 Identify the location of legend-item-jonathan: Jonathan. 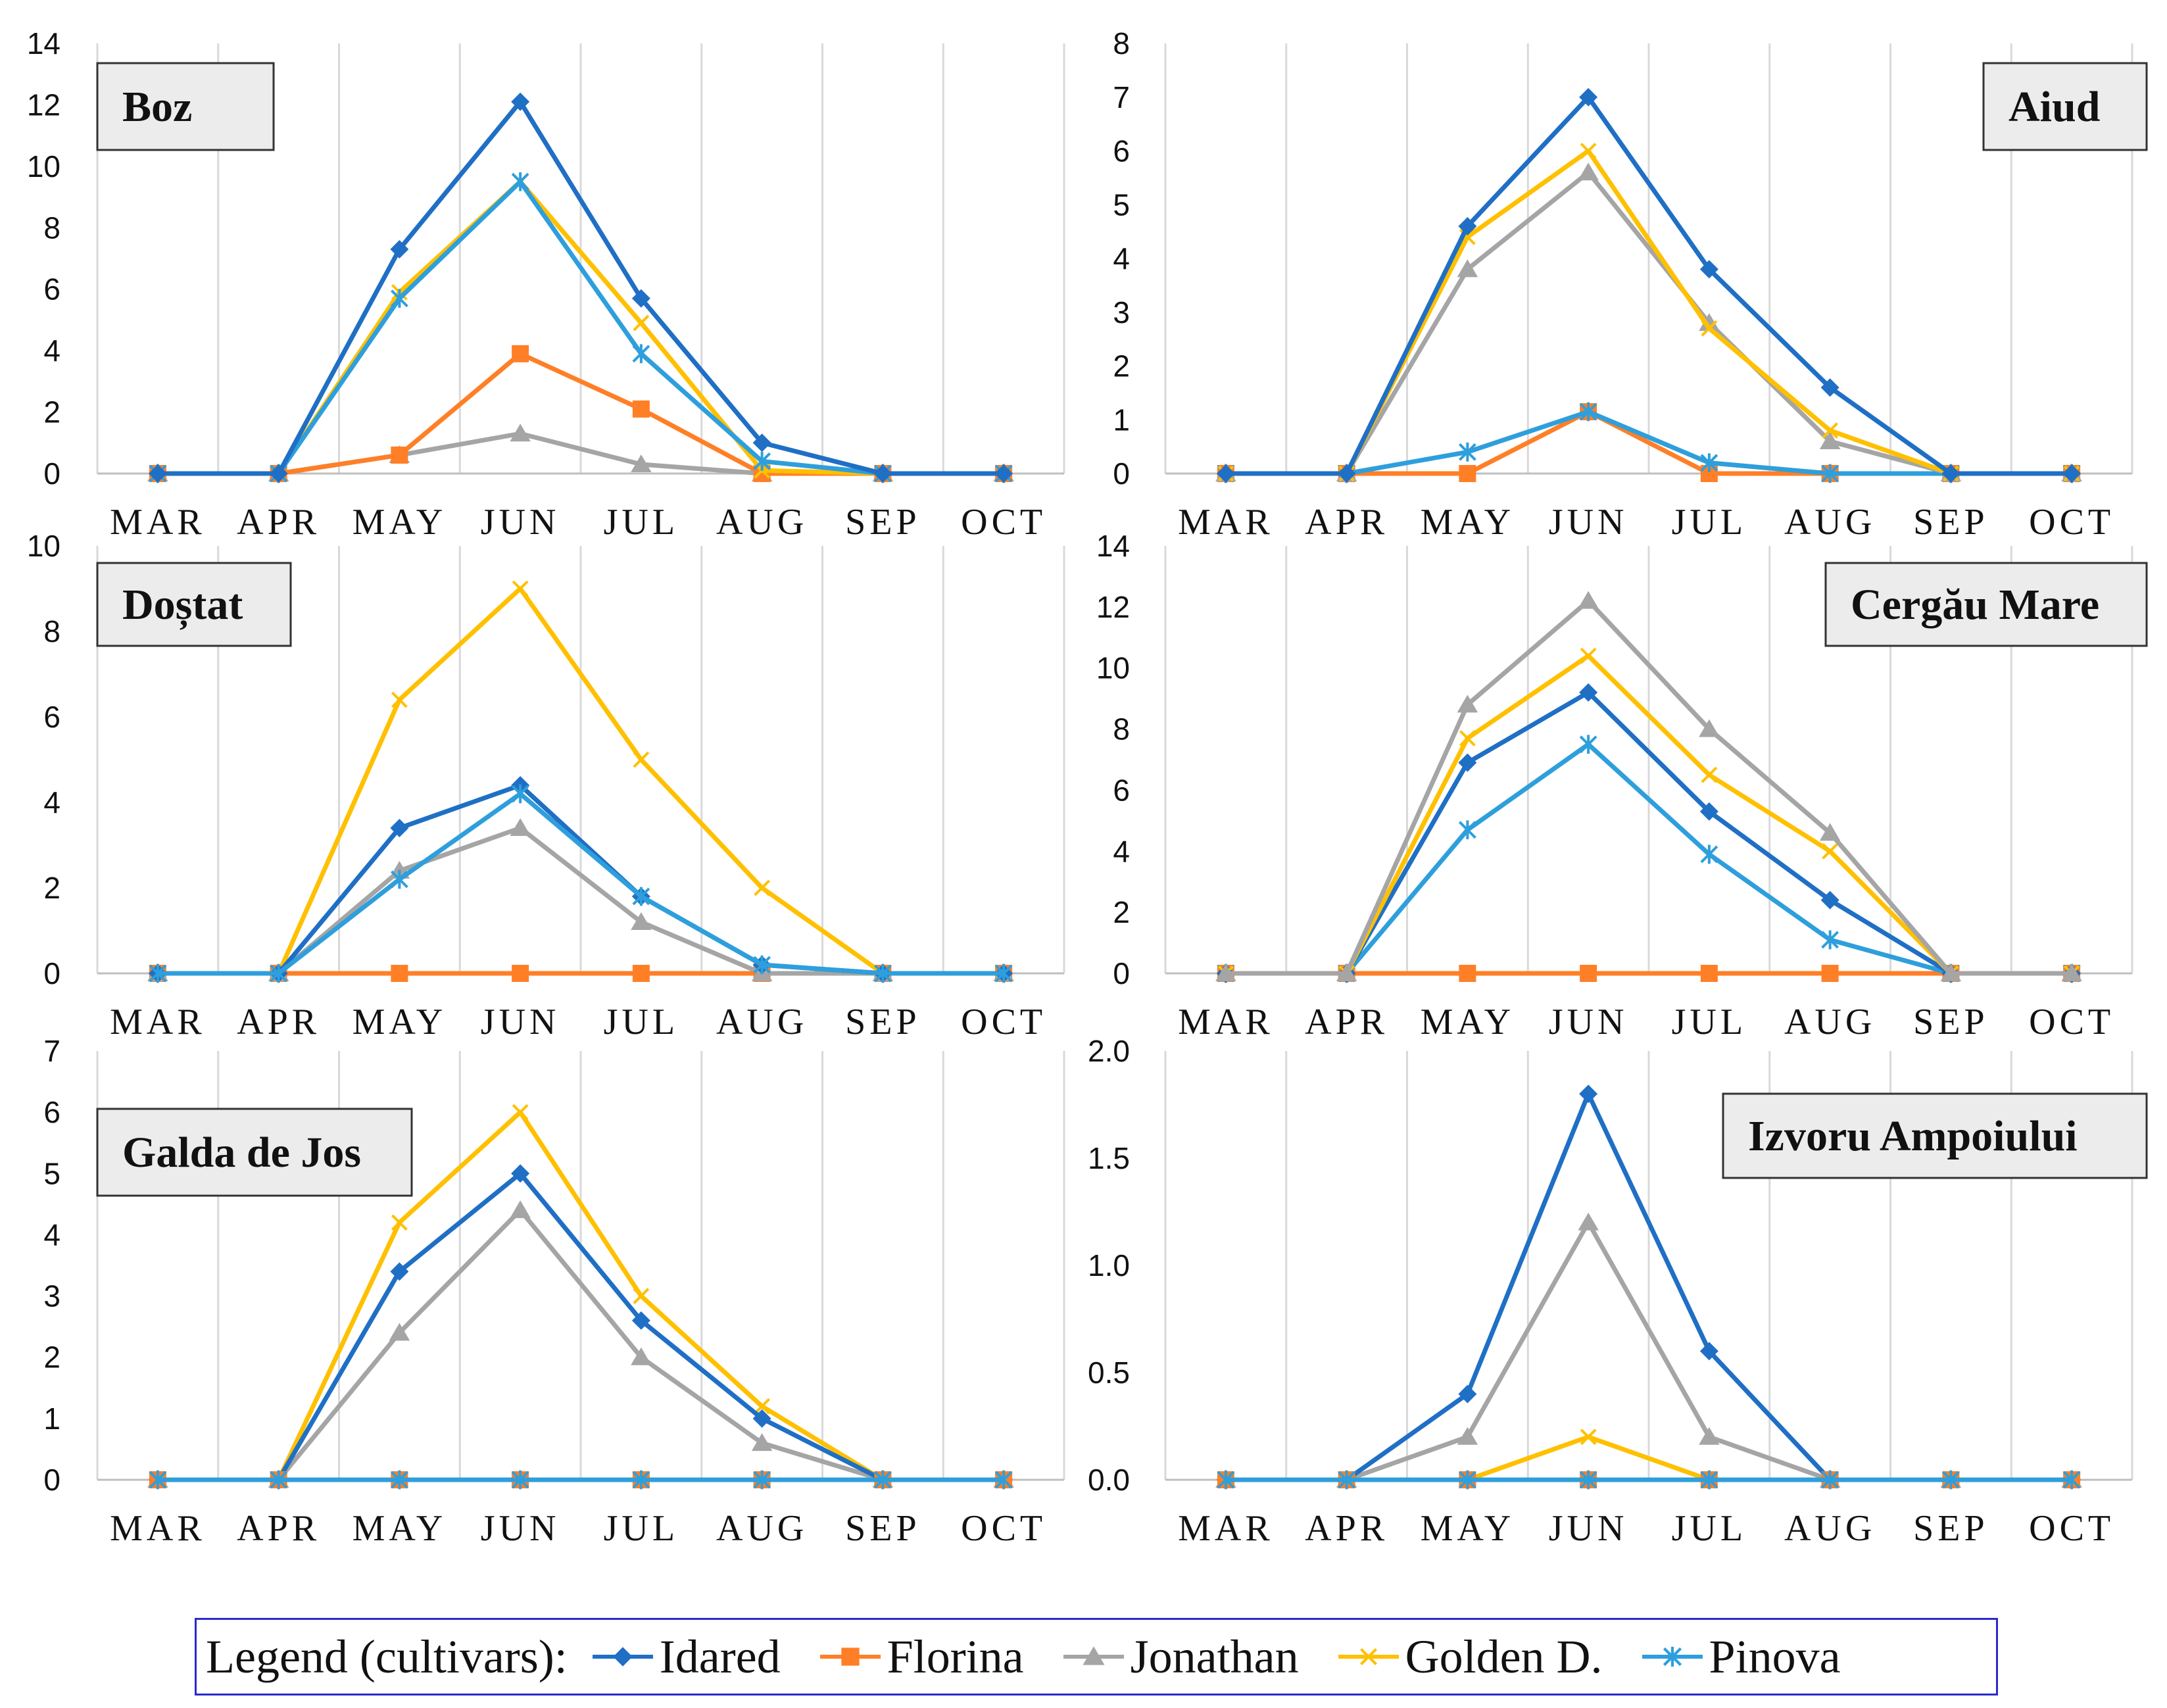
(1180, 1657).